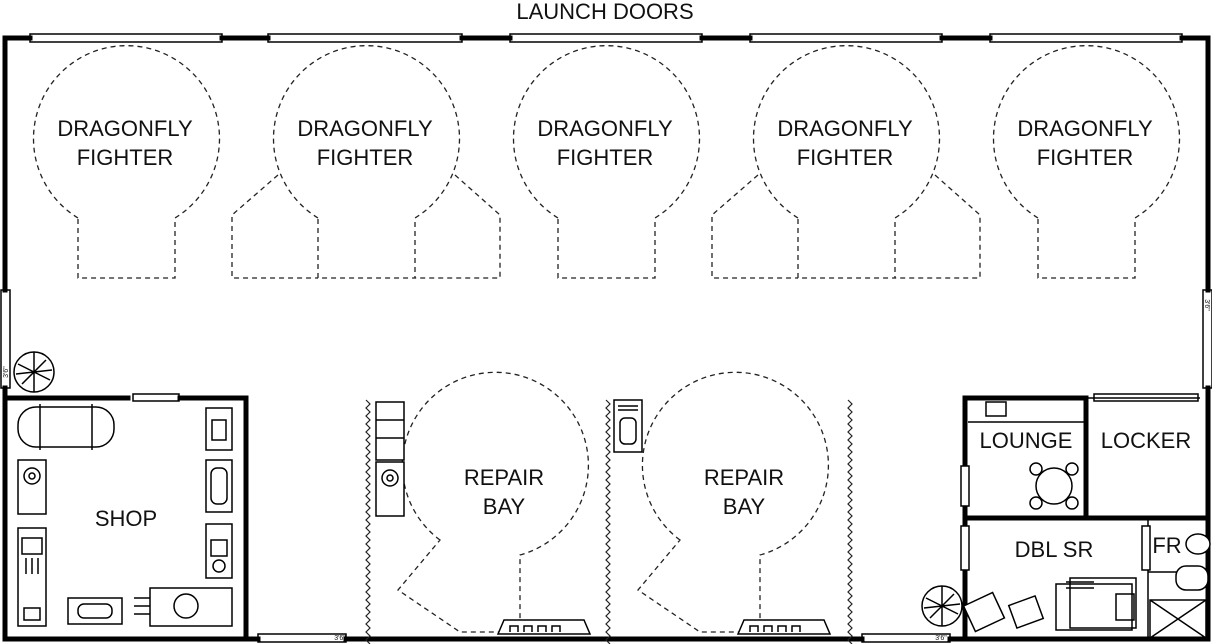 The width and height of the screenshot is (1212, 644). Describe the element at coordinates (1054, 549) in the screenshot. I see `dbl-sr-label: DBL SR` at that location.